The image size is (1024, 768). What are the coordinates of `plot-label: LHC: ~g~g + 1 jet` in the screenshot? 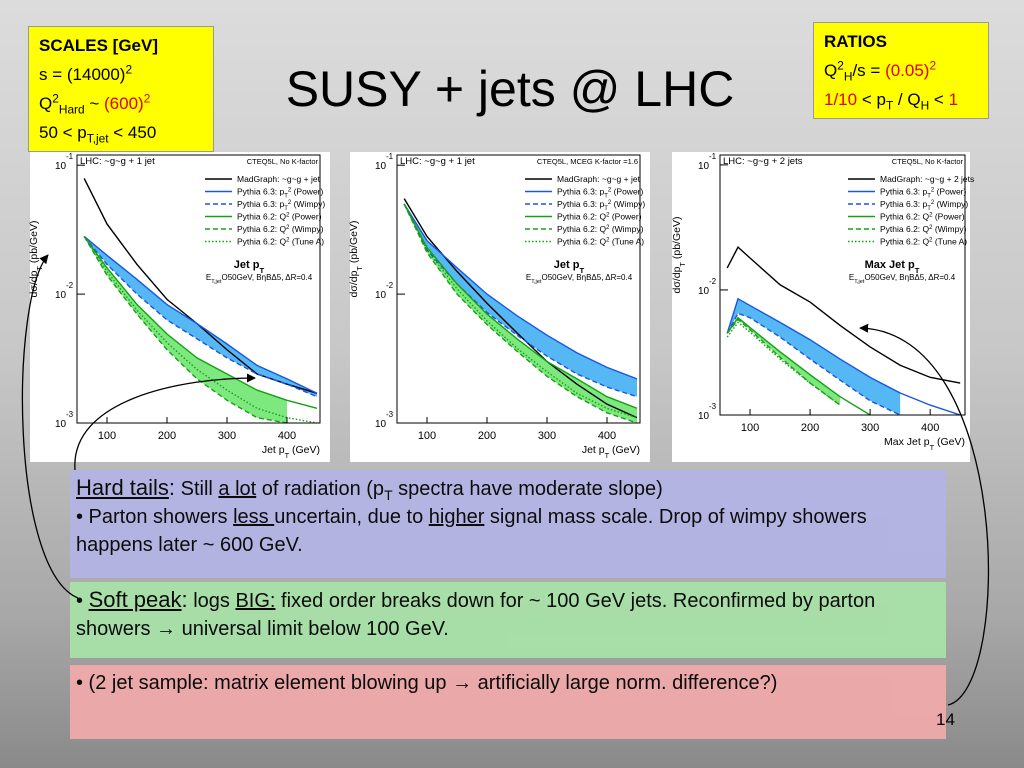 It's located at (437, 161).